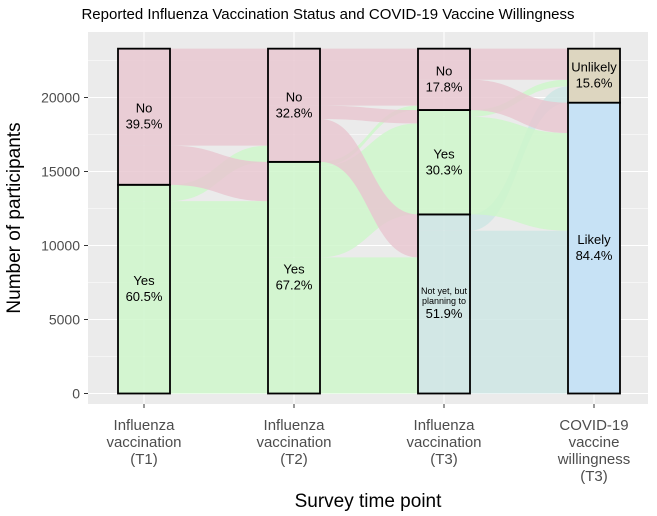  Describe the element at coordinates (64, 320) in the screenshot. I see `y-tick-label: 5000` at that location.